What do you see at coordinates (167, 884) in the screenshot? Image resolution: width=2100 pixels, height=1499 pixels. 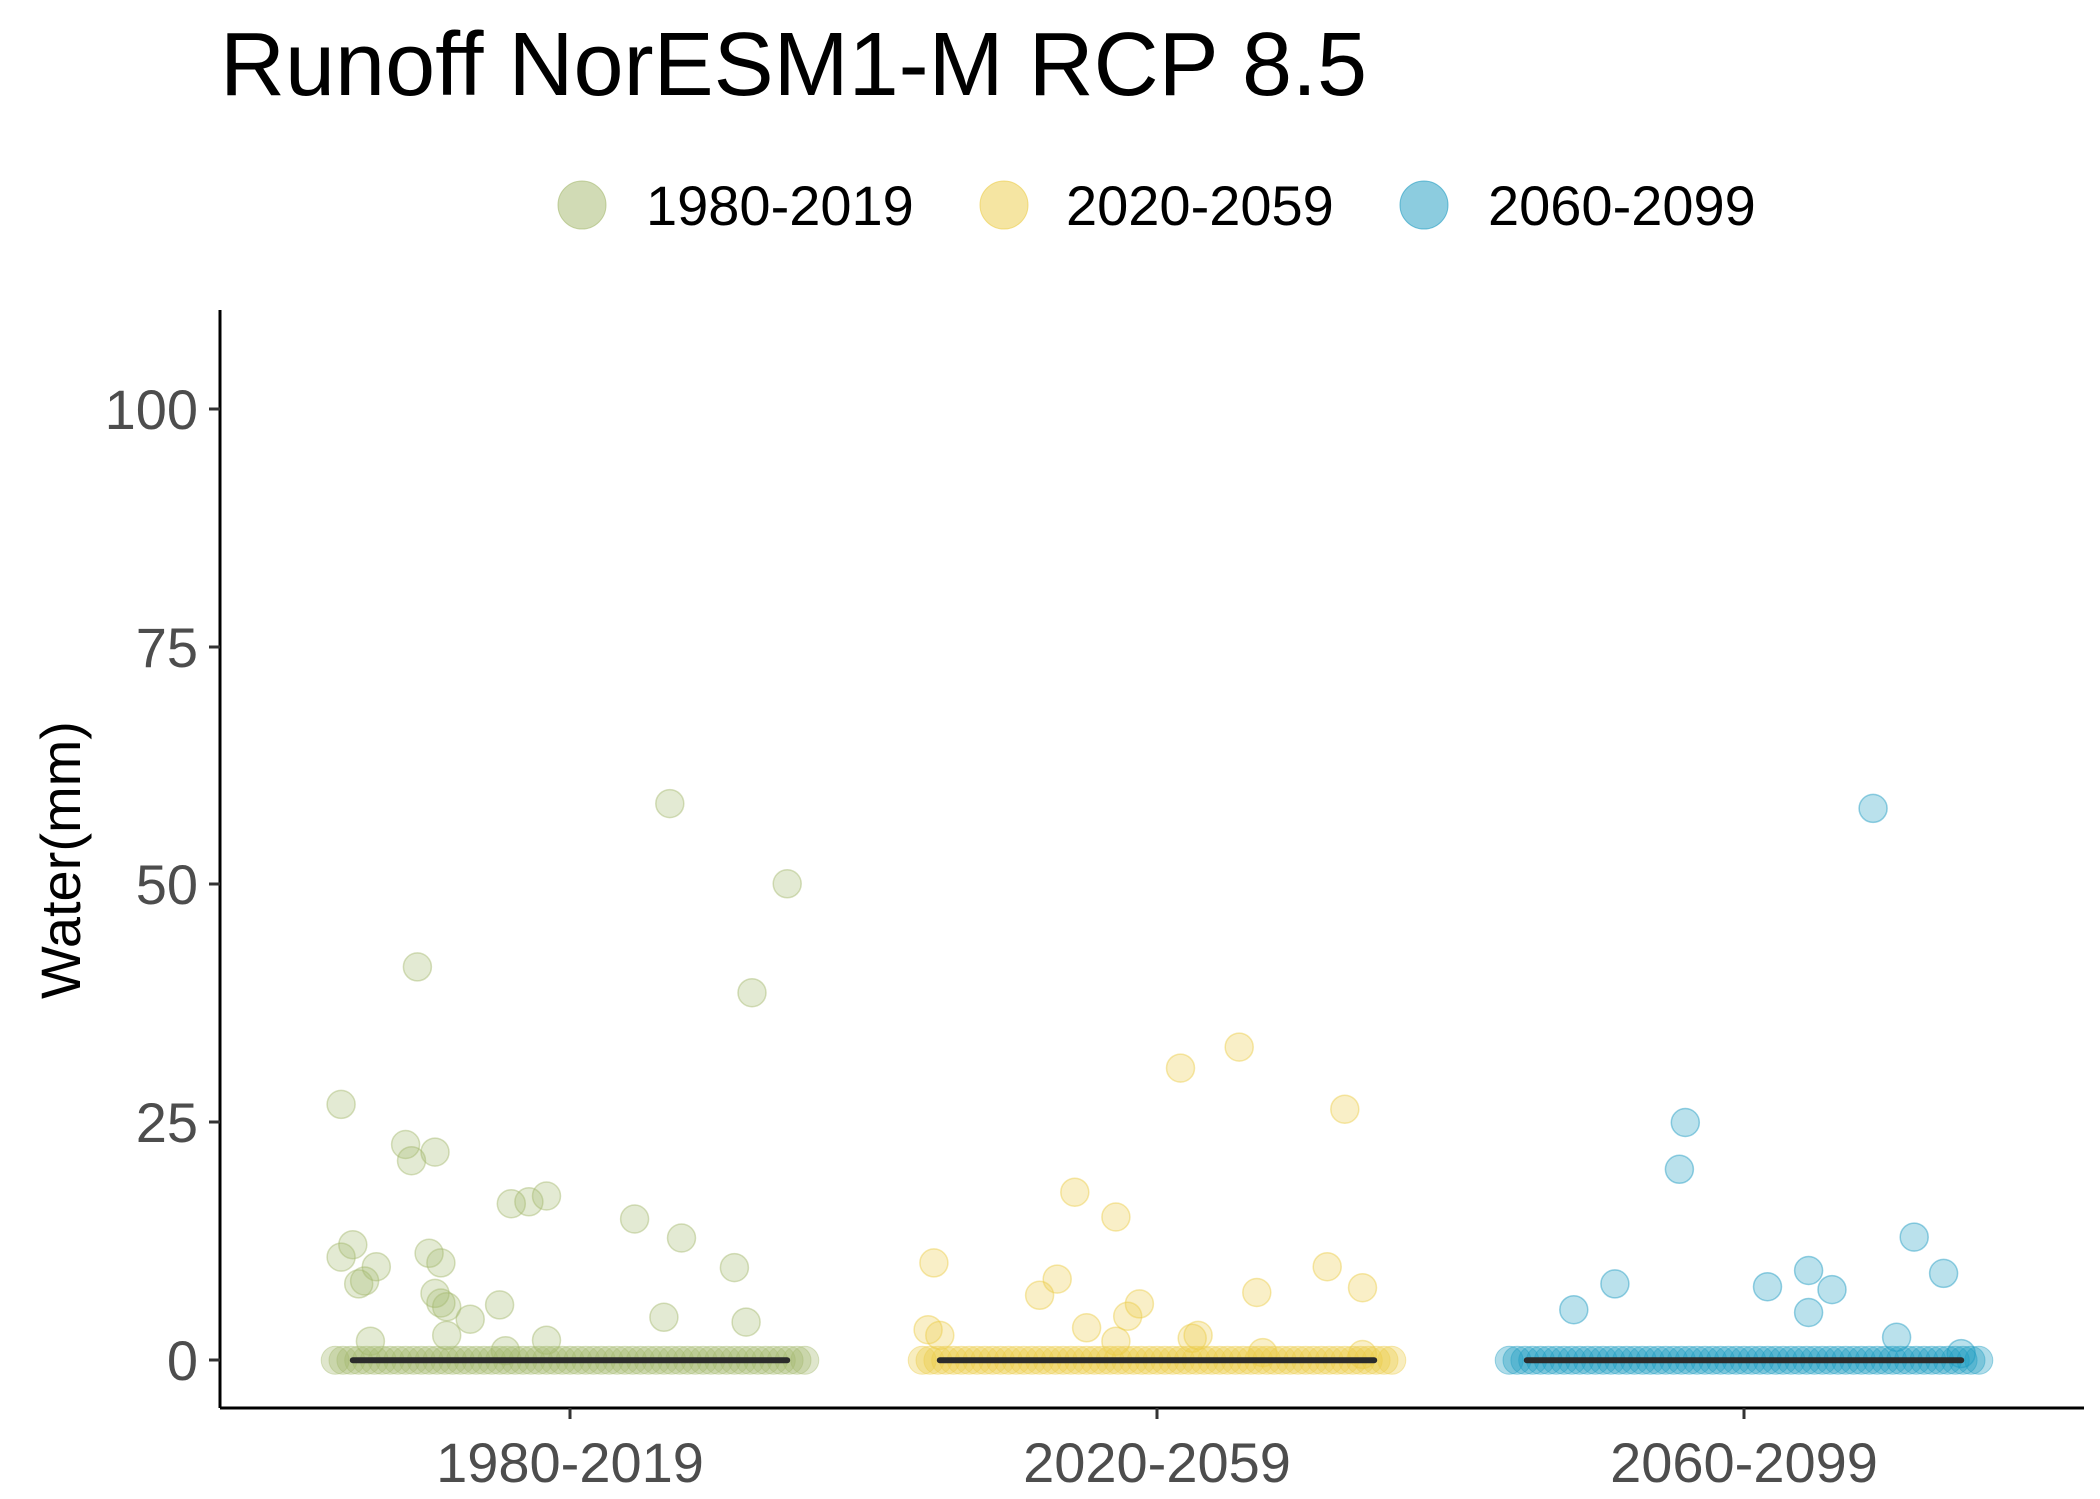 I see `y-tick-label-50: 50` at bounding box center [167, 884].